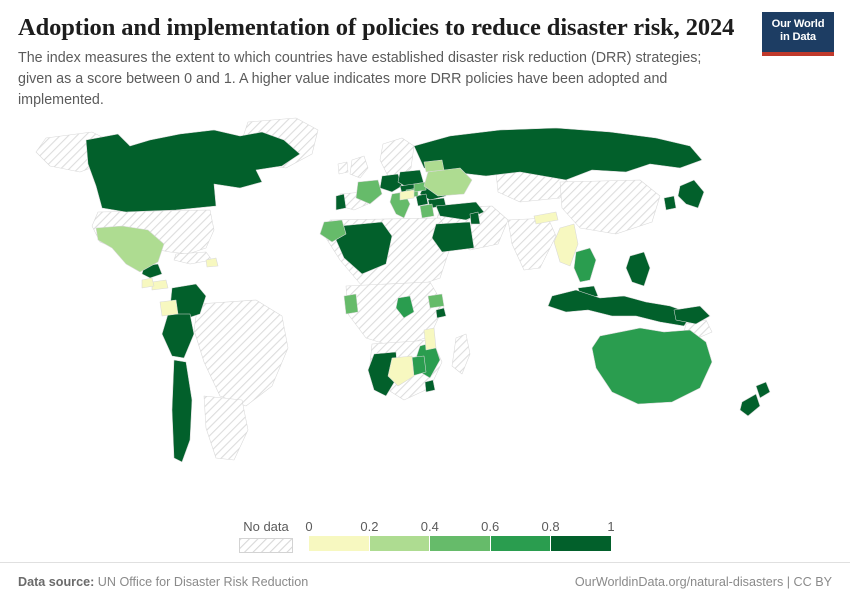  I want to click on country-papua-new-guinea, so click(692, 315).